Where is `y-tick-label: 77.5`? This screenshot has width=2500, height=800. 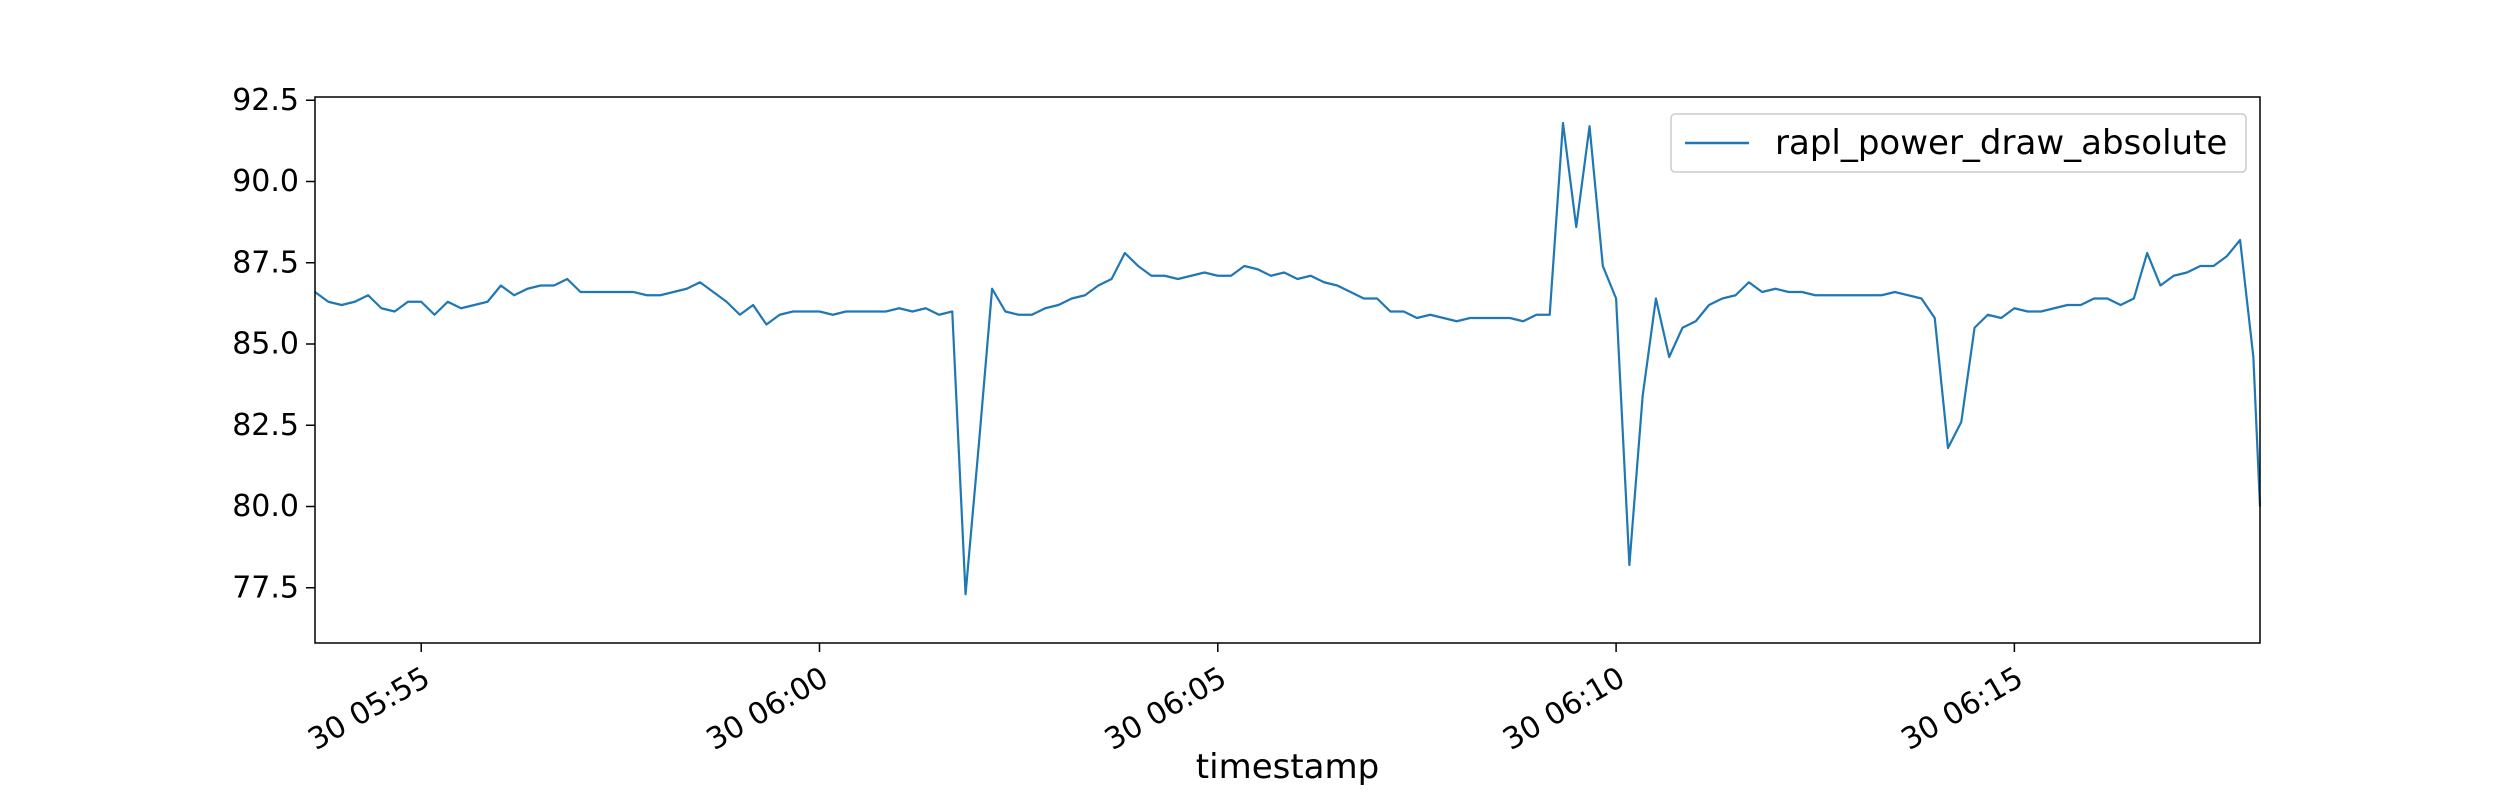 y-tick-label: 77.5 is located at coordinates (265, 587).